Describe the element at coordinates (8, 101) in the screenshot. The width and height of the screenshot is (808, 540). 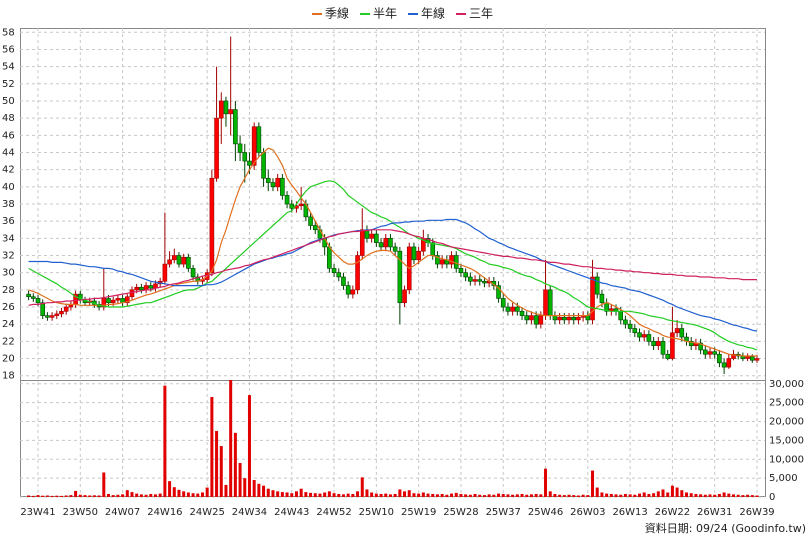
I see `y-tick-label: 50` at that location.